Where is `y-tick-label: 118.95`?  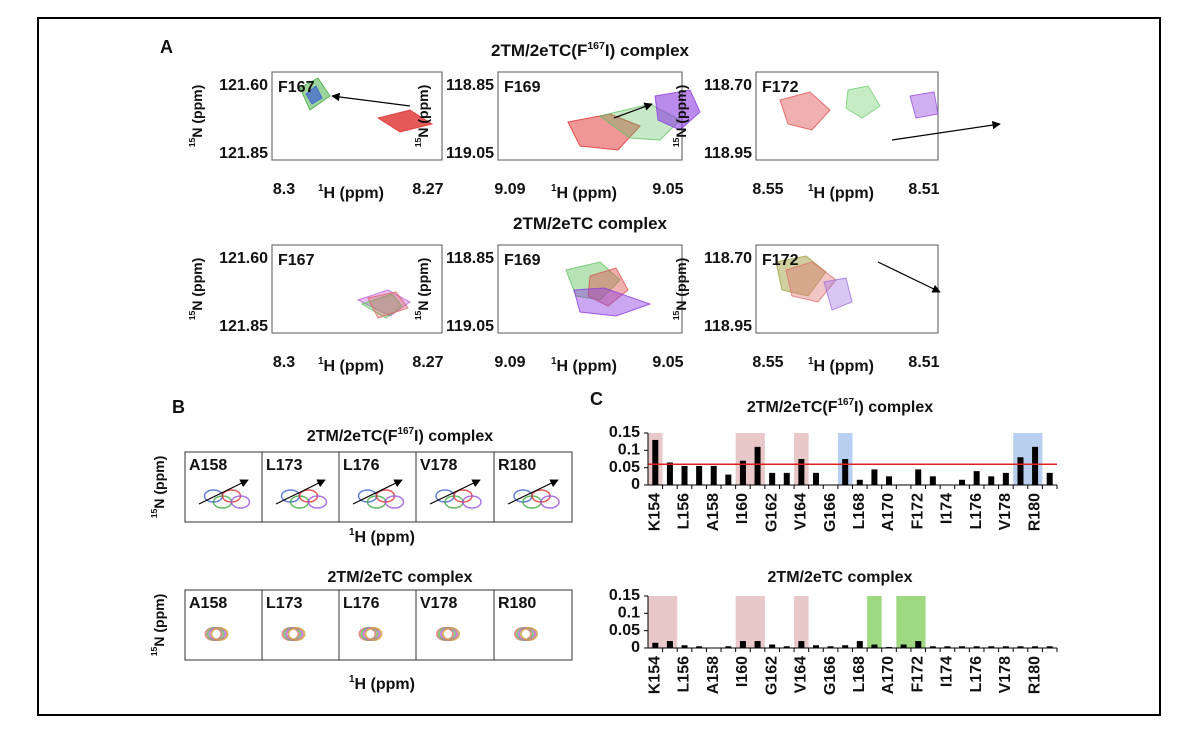 y-tick-label: 118.95 is located at coordinates (728, 153).